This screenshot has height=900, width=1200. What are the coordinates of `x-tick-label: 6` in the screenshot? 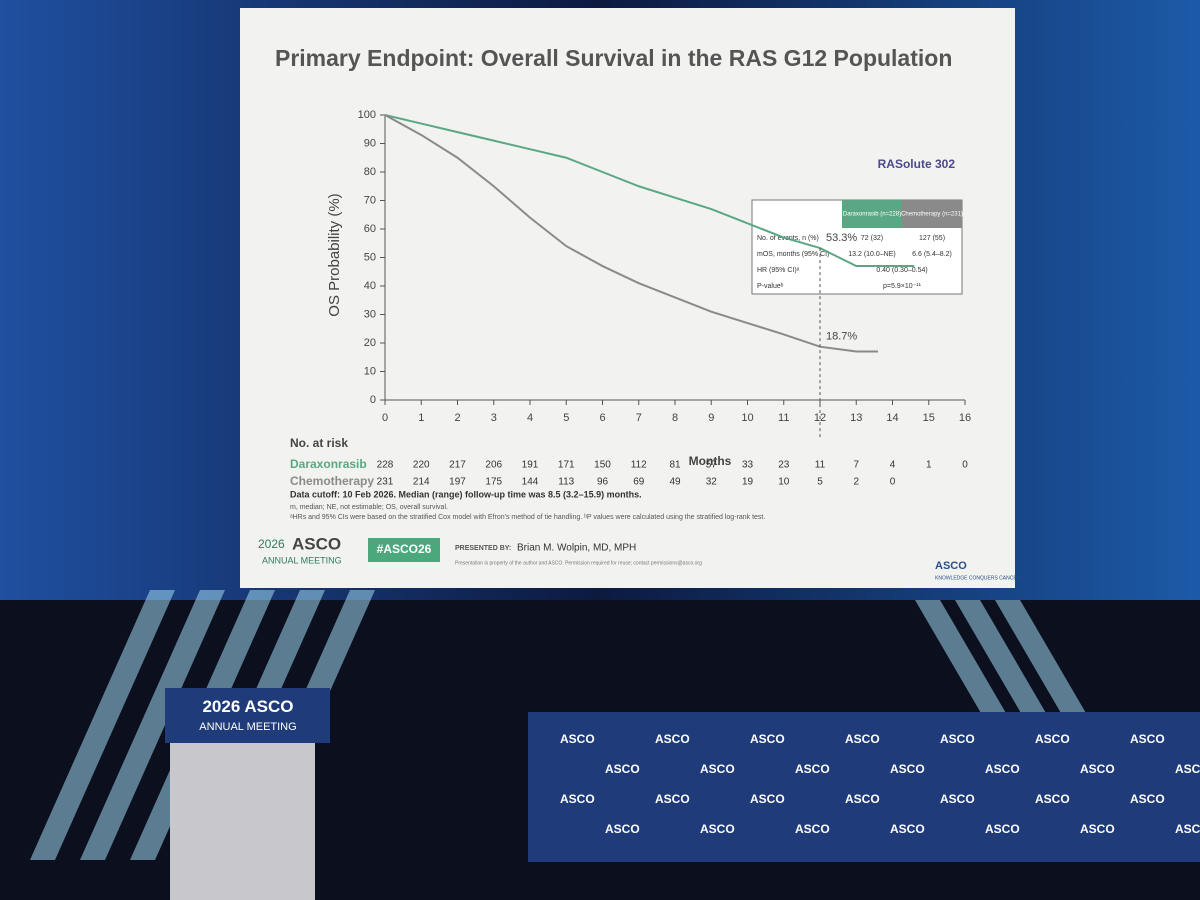 It's located at (602, 418).